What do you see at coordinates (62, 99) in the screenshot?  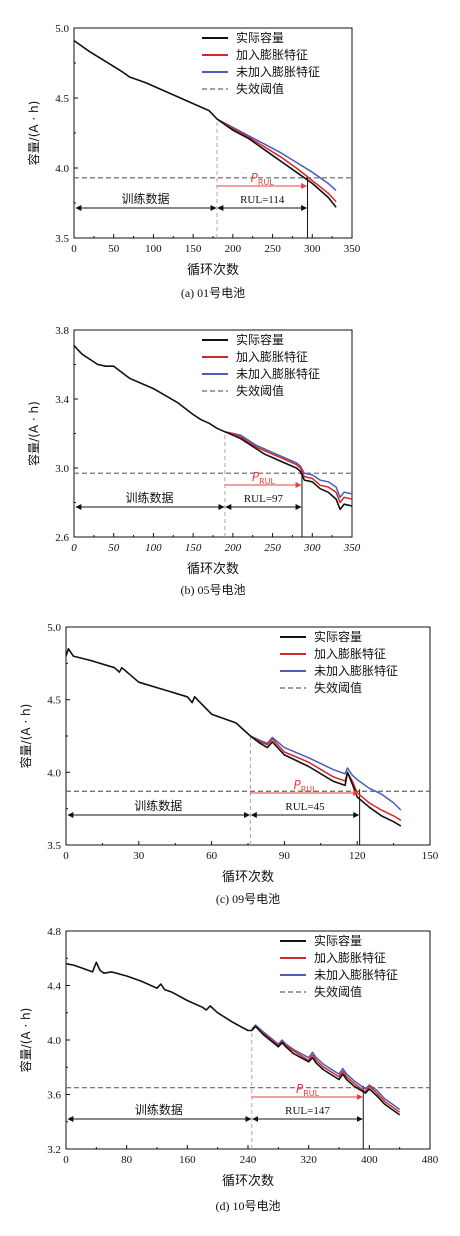 I see `y-tick-label: 4.5` at bounding box center [62, 99].